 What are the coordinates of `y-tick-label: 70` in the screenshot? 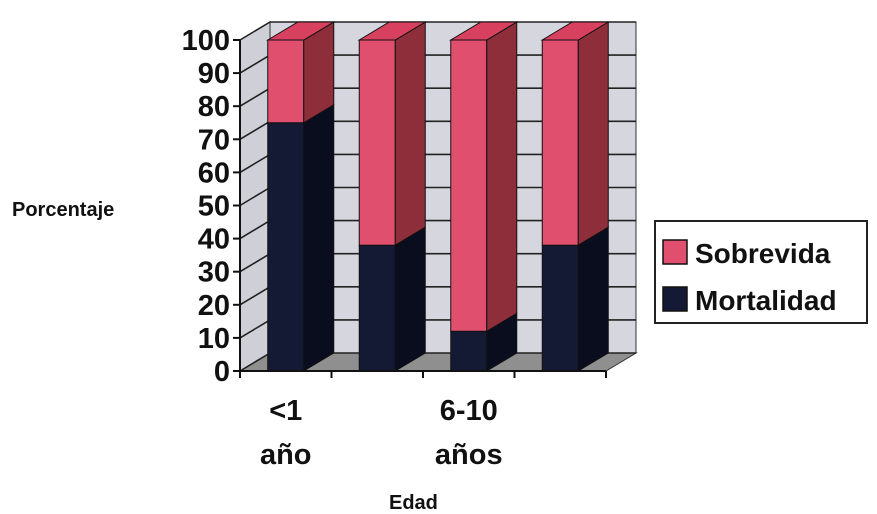 It's located at (214, 140).